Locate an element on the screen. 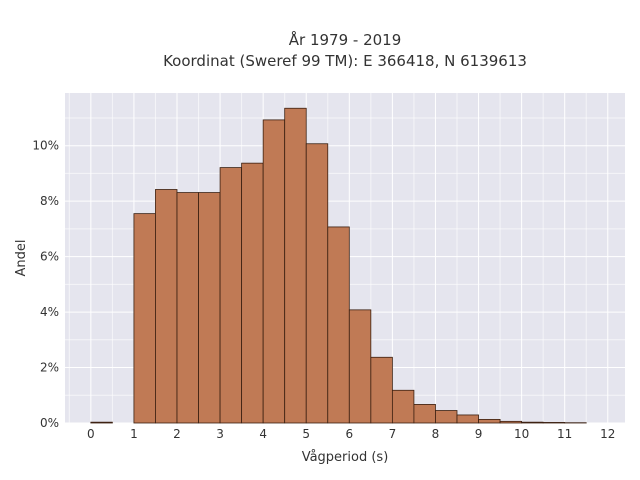  x-axis-ticks: 0 1 2 3 4 5 6 7 8 9 10 11 12 is located at coordinates (351, 434).